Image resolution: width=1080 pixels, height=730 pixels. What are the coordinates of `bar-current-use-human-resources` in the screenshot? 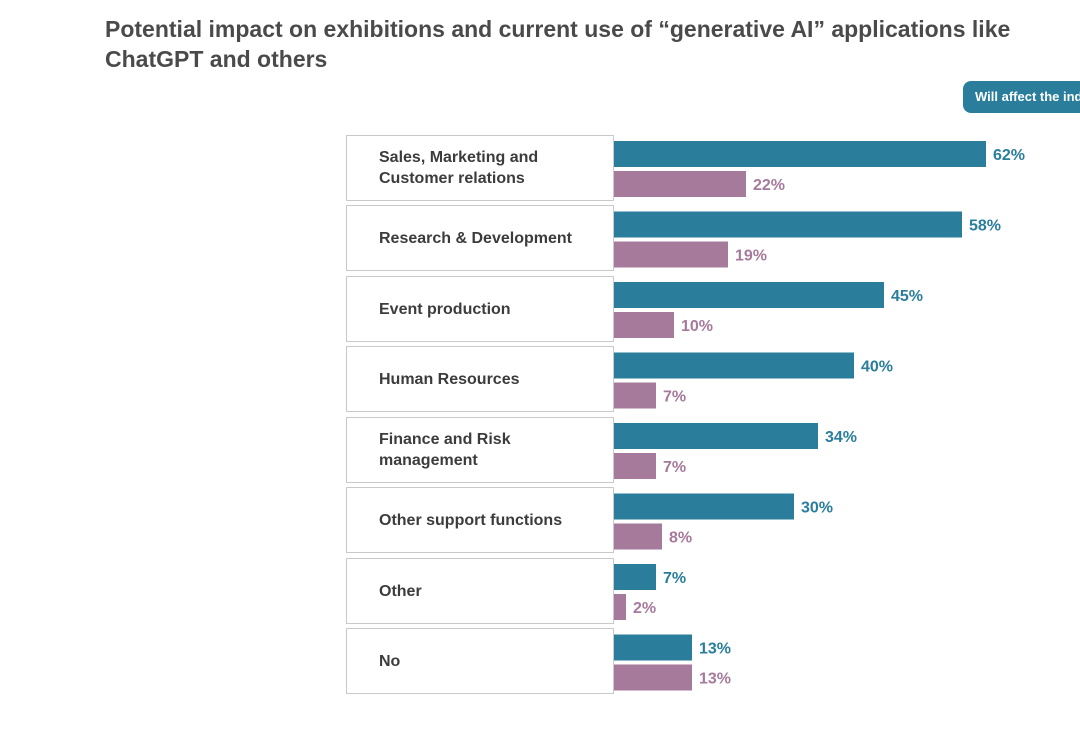 It's located at (635, 395).